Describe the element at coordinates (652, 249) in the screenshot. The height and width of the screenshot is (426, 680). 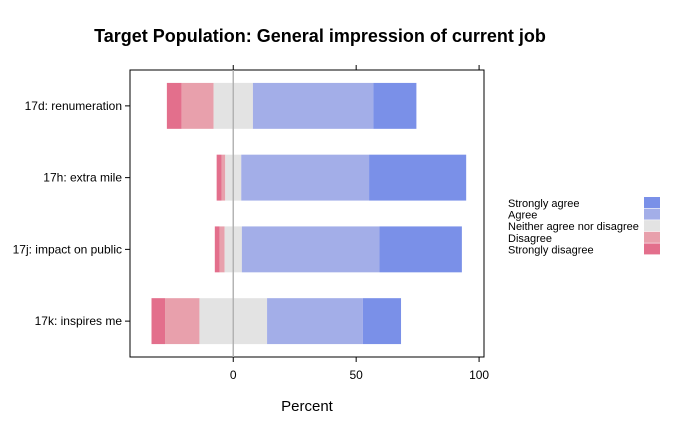
I see `legend-swatch-strongly-disagree` at that location.